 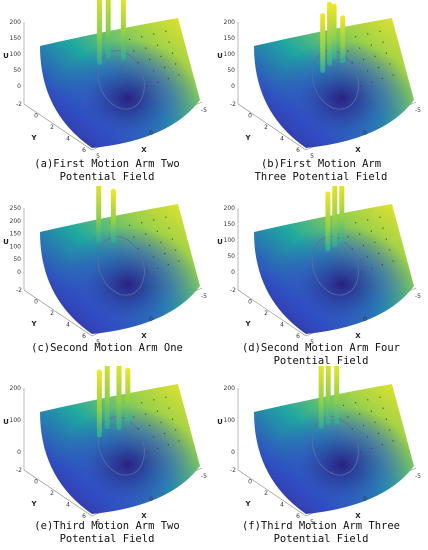 I want to click on caption-line: (a)First Motion Arm Two, so click(x=107, y=164).